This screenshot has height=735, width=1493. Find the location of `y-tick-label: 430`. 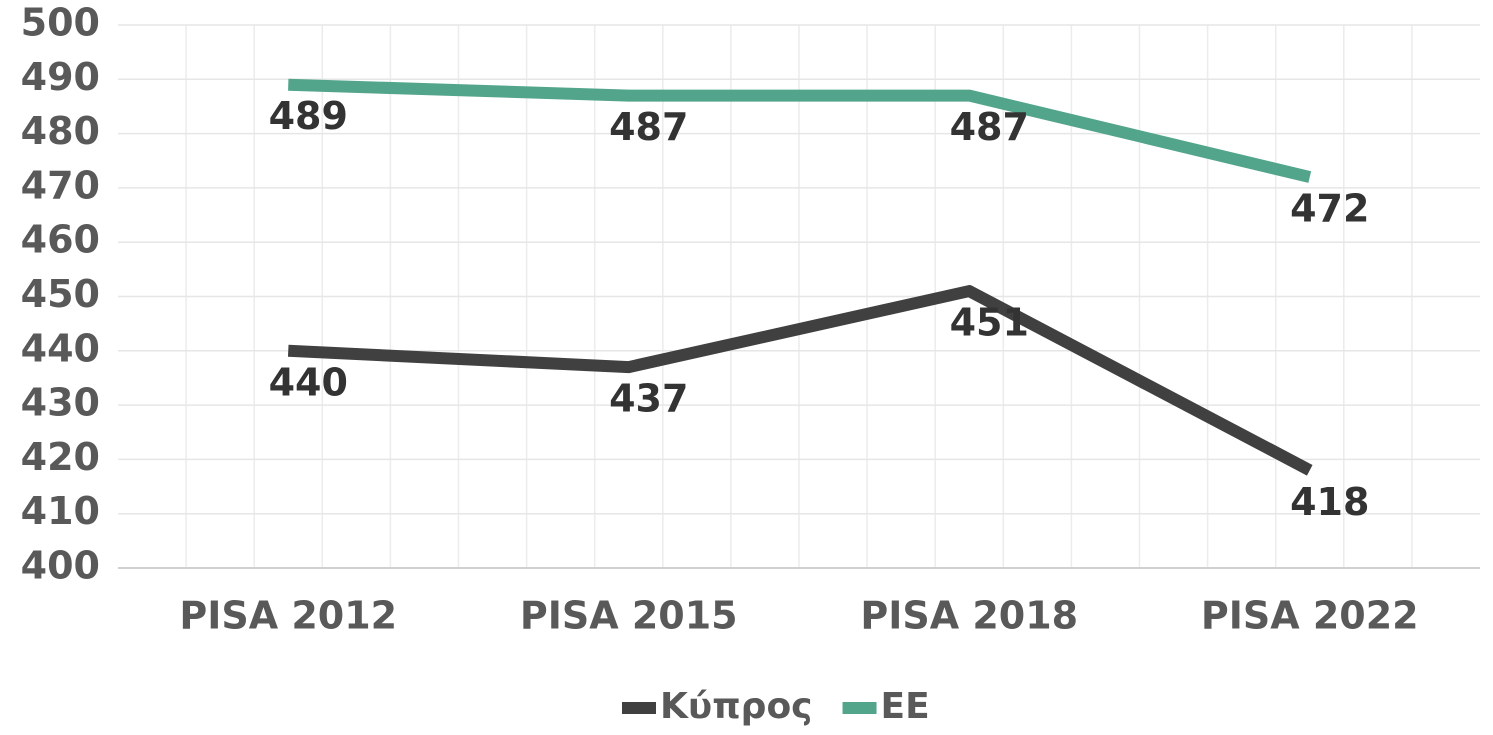

y-tick-label: 430 is located at coordinates (60, 403).